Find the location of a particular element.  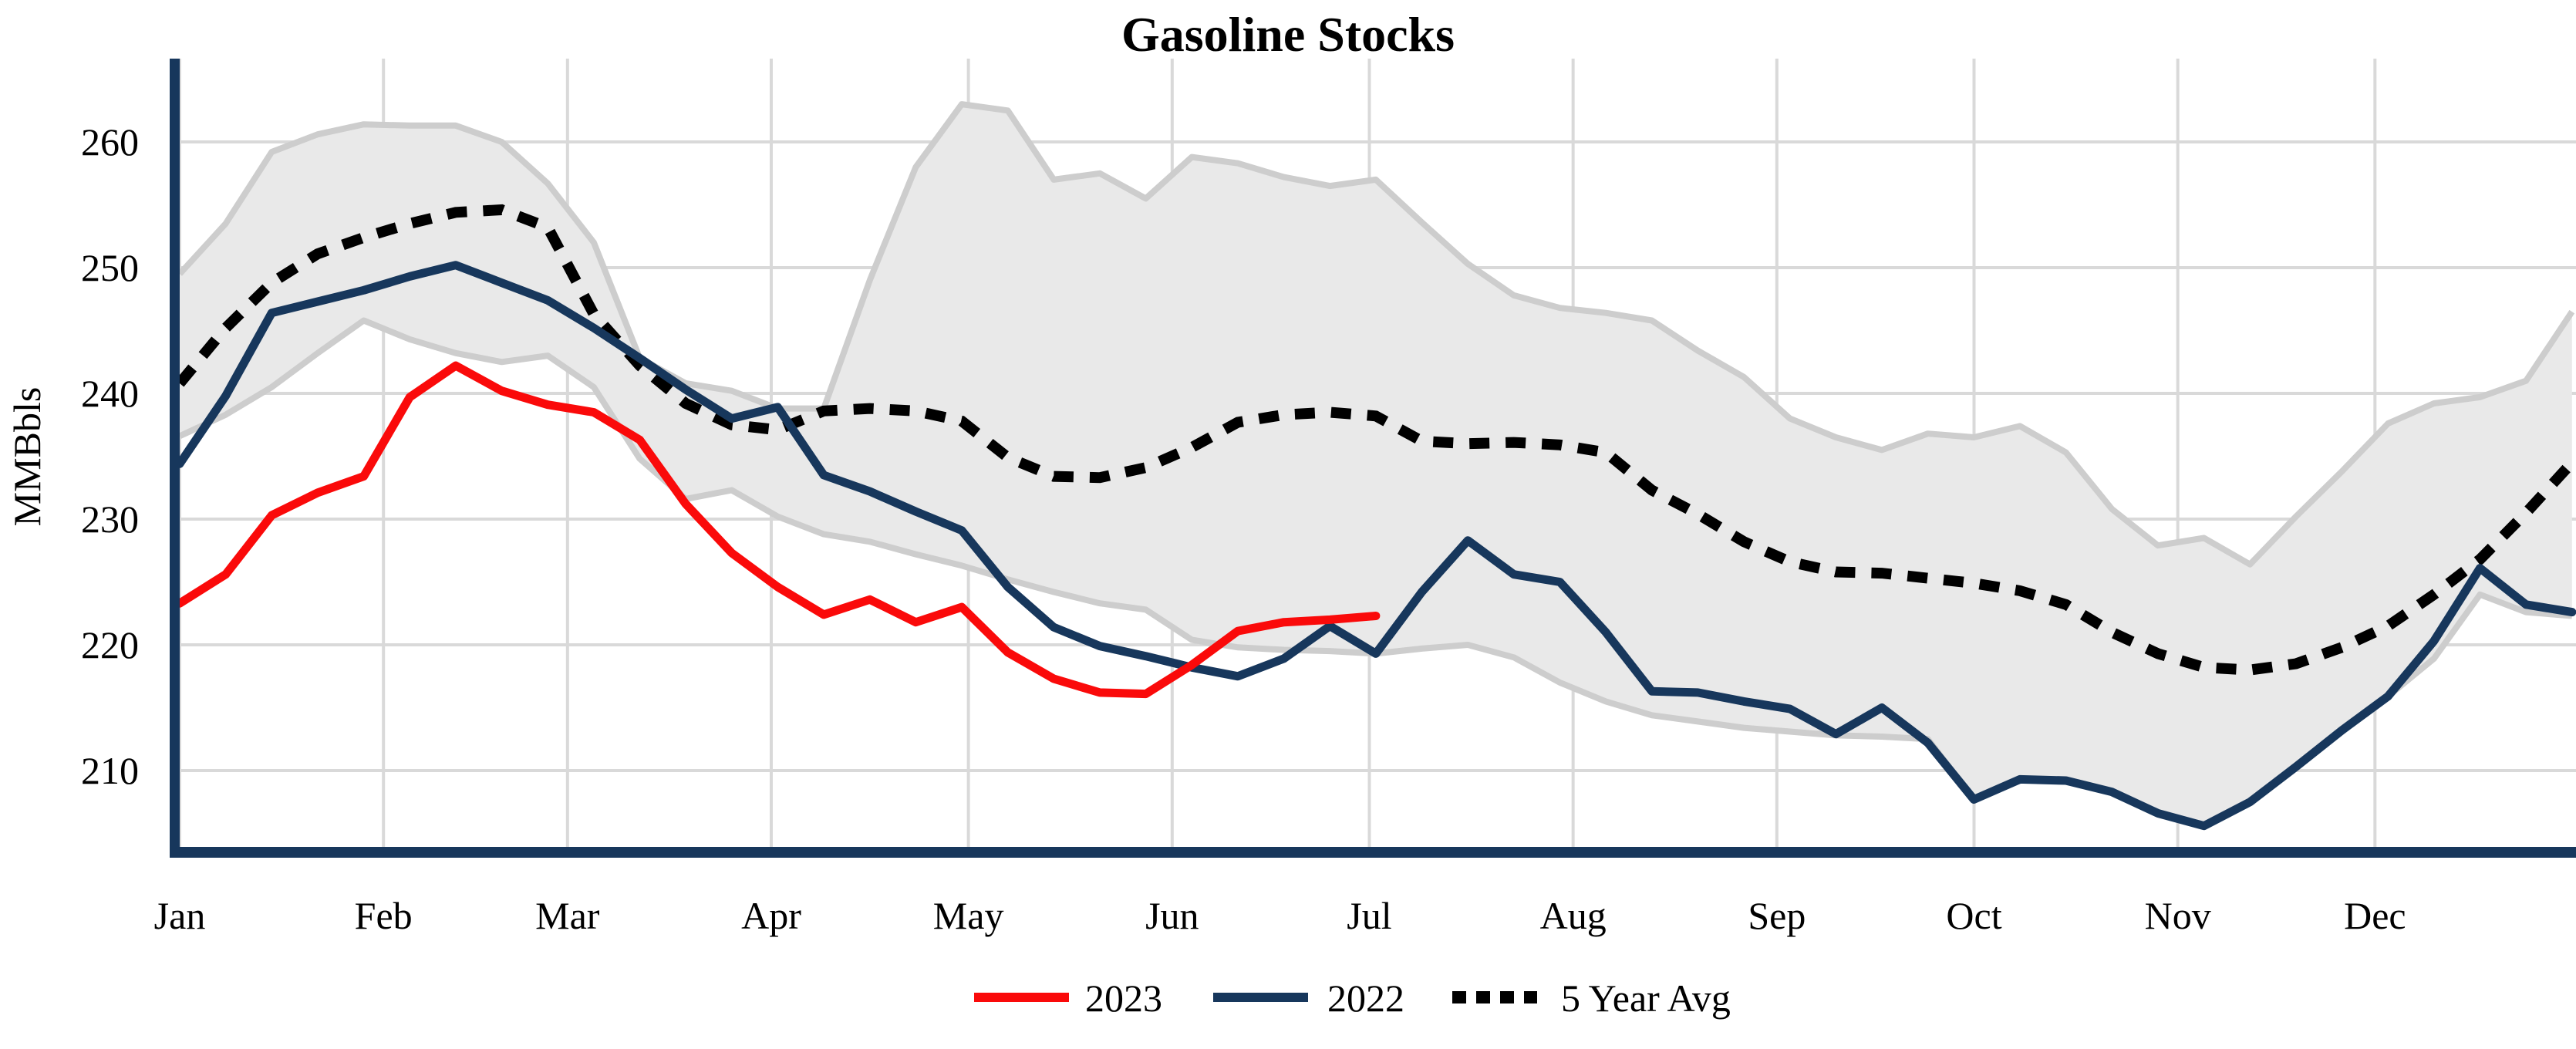

x-tick-label-oct: Oct is located at coordinates (1973, 915).